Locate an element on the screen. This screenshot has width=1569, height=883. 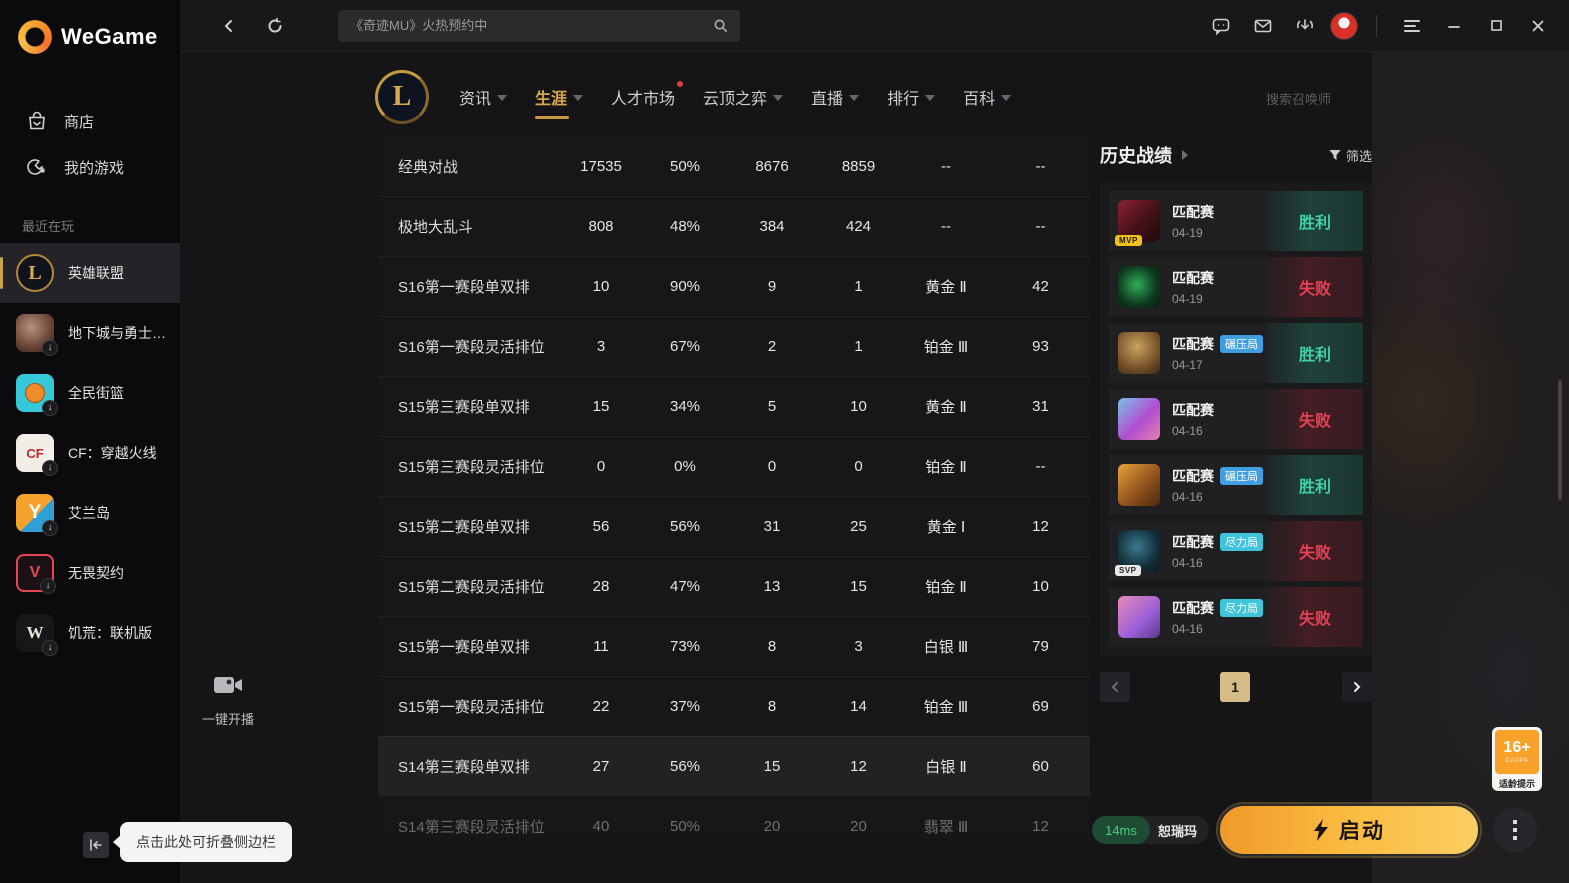
match-history-panel: 历史战绩 筛选 MVP 匹配赛 04-19 胜利 匹配赛 04-19 失败 is located at coordinates (1236, 422).